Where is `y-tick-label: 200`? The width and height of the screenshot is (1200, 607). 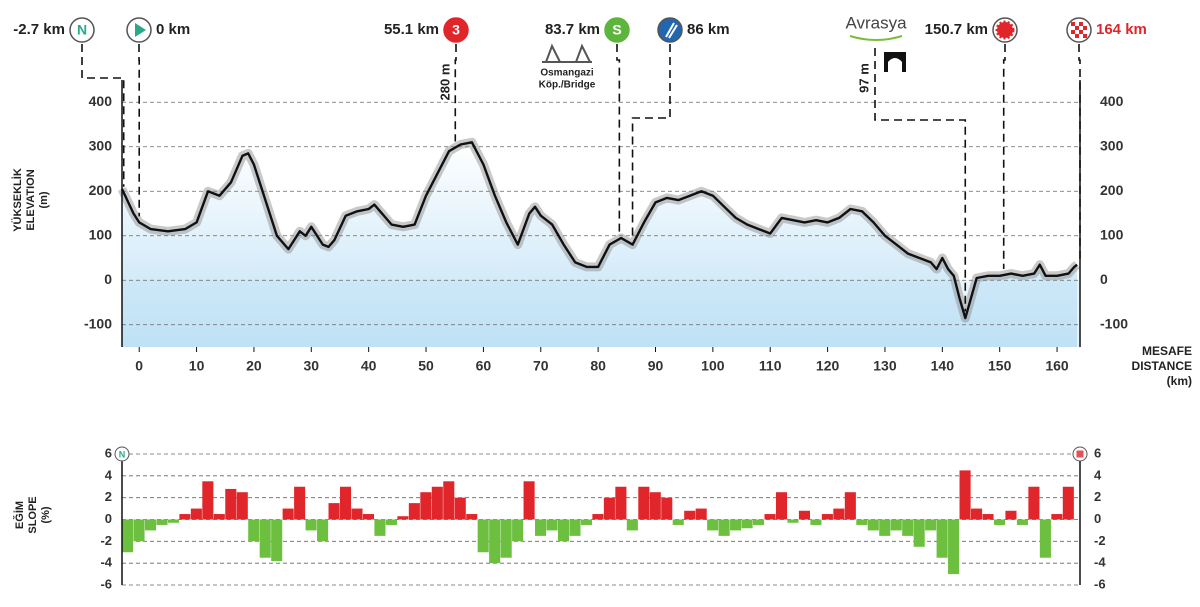
y-tick-label: 200 is located at coordinates (101, 190).